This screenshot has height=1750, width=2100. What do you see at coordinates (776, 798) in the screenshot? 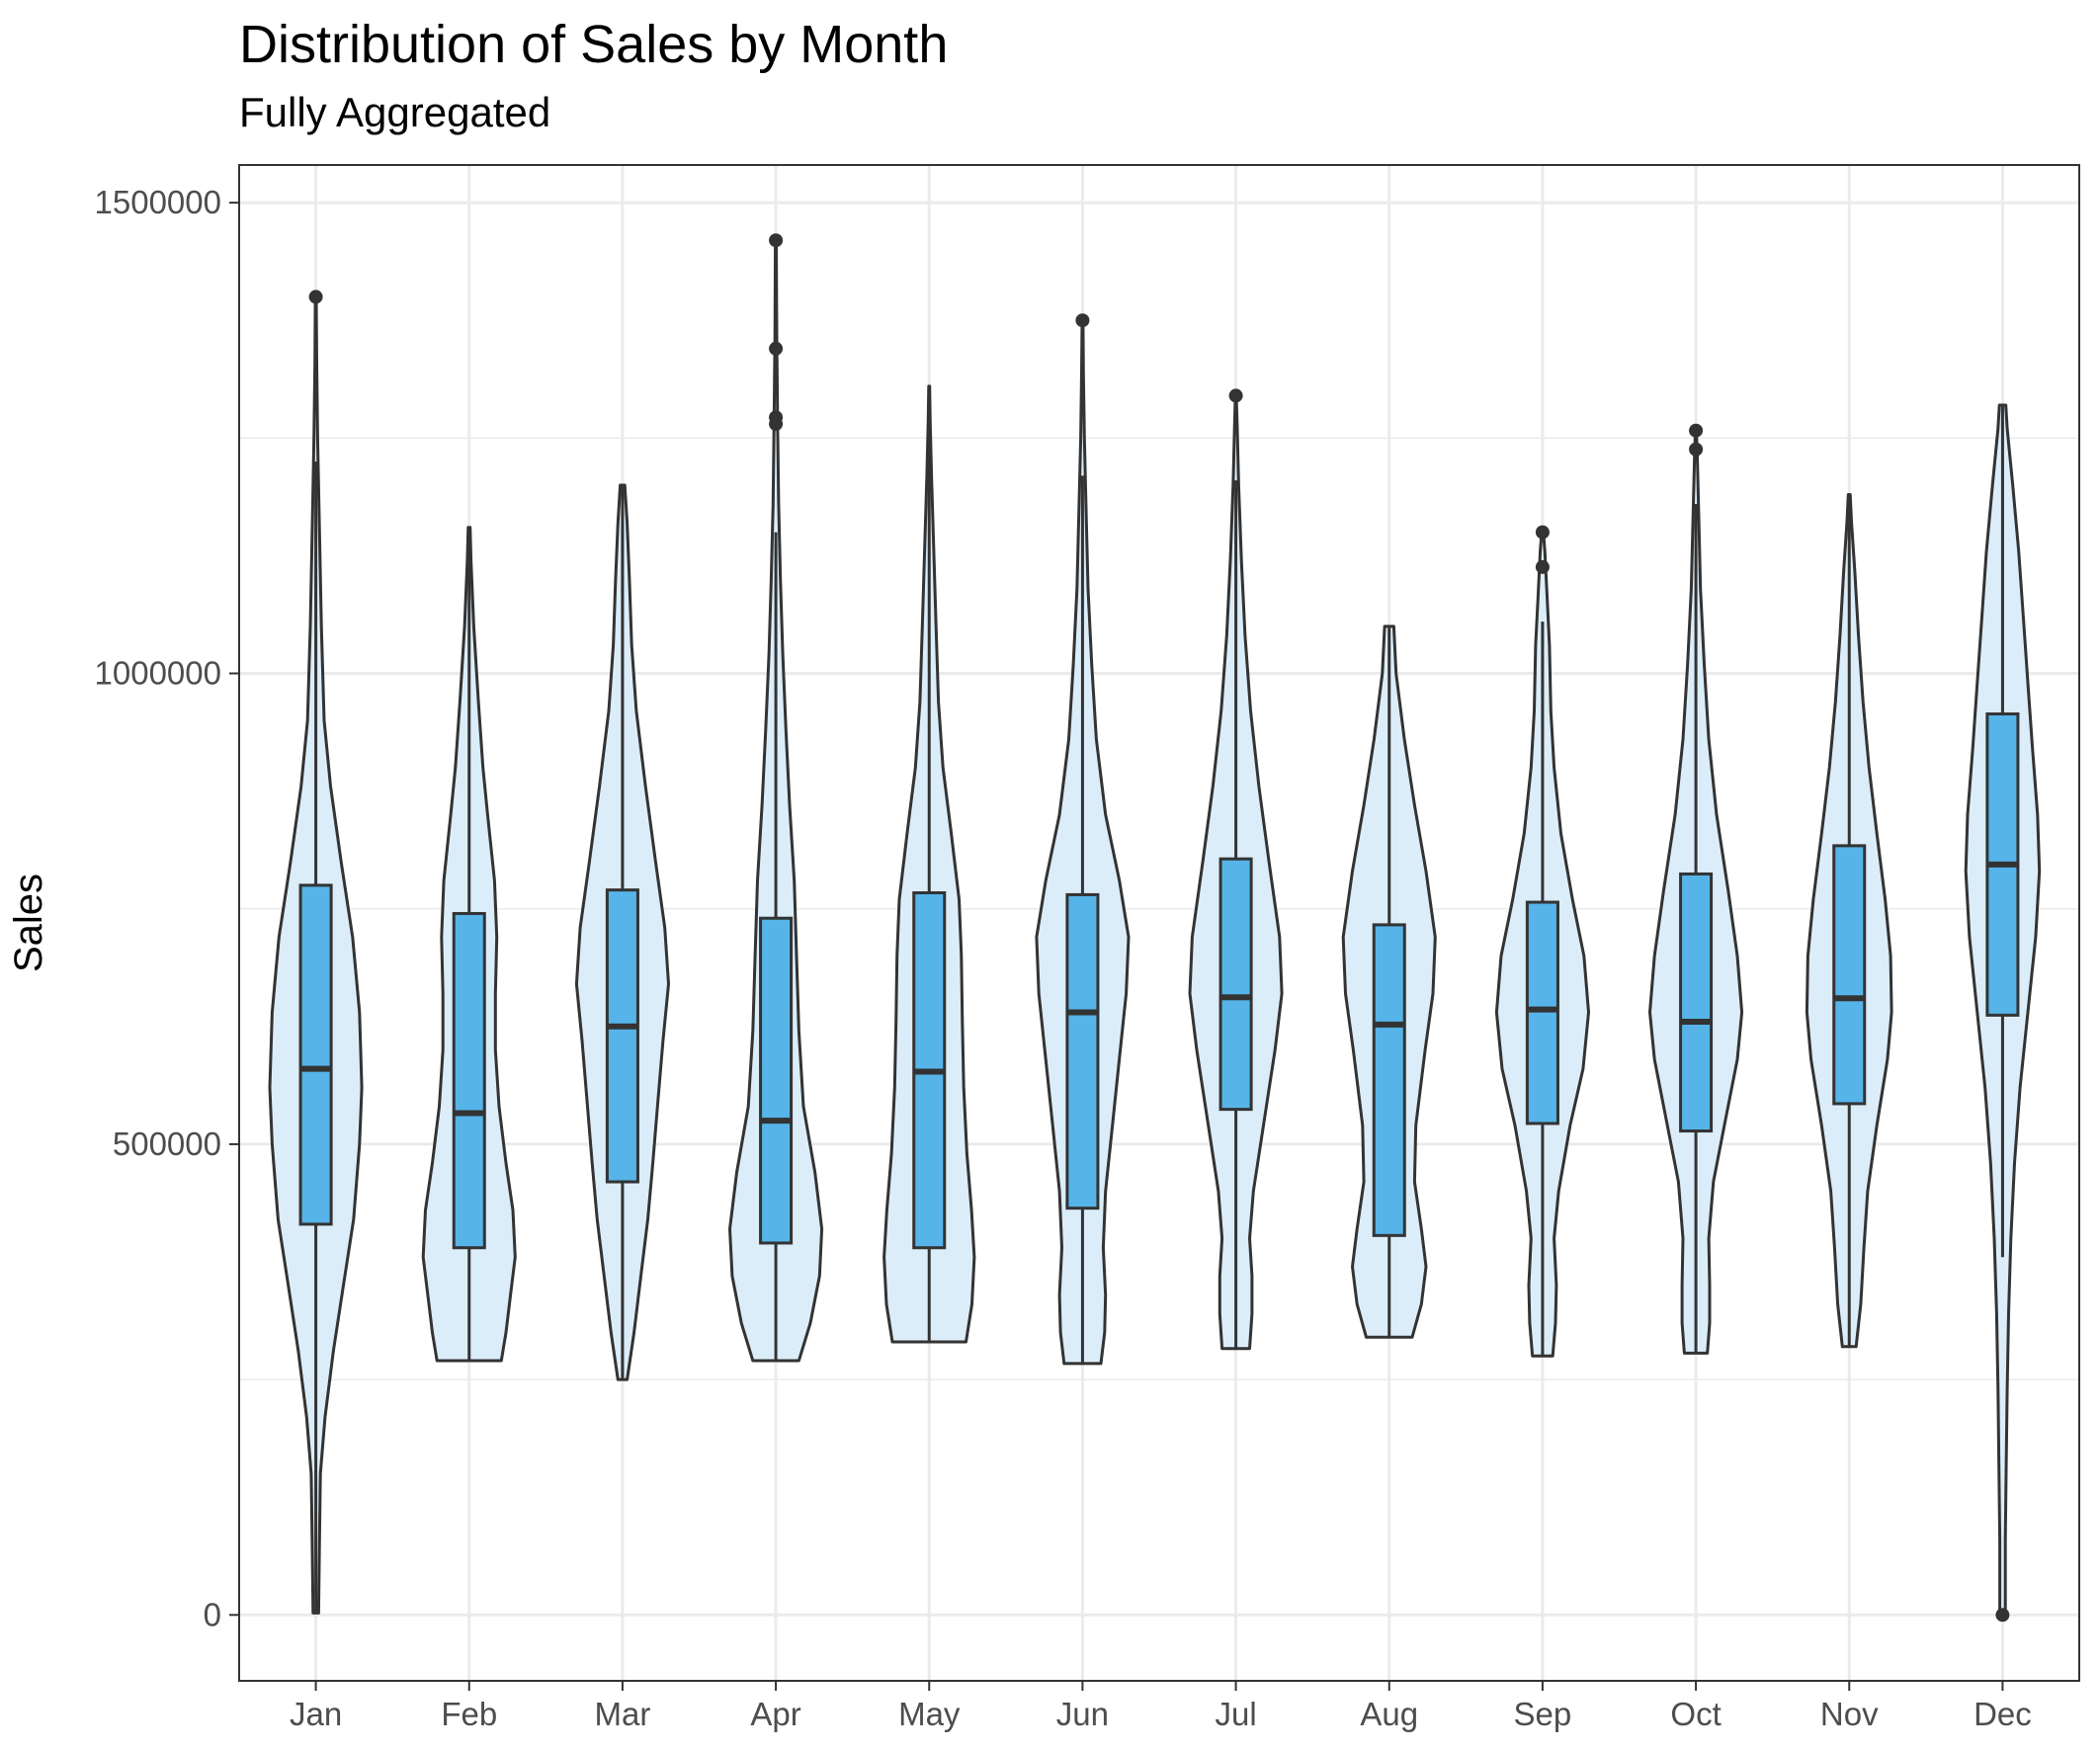
I see `violin-apr` at bounding box center [776, 798].